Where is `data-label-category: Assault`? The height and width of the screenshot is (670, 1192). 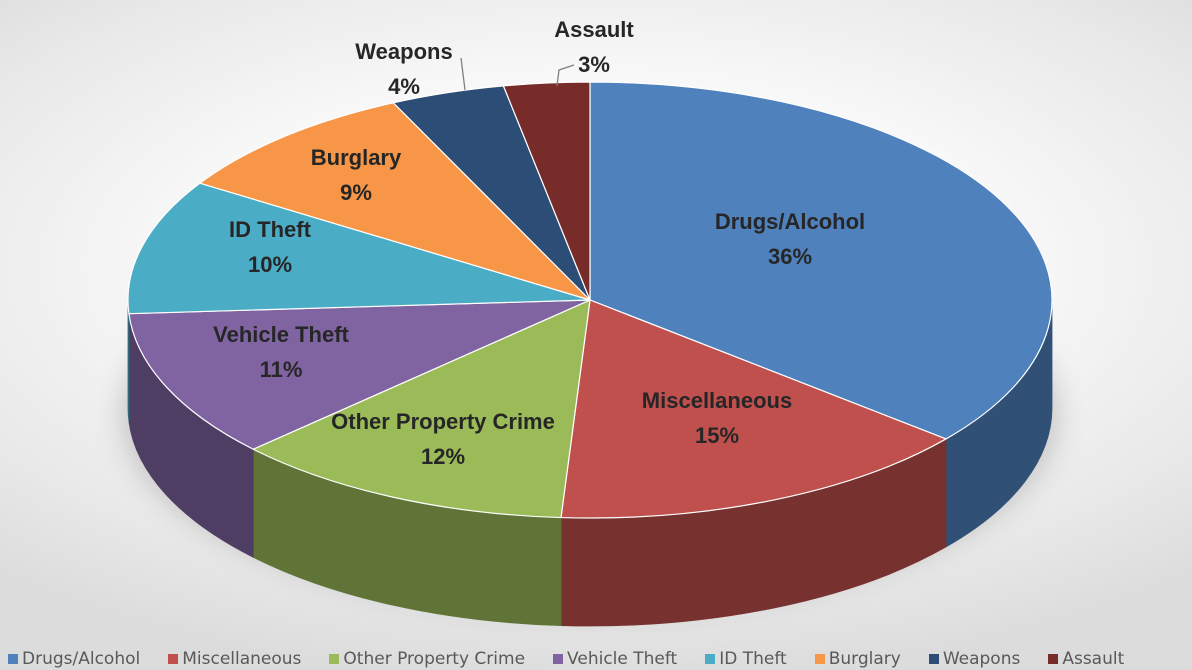 data-label-category: Assault is located at coordinates (594, 29).